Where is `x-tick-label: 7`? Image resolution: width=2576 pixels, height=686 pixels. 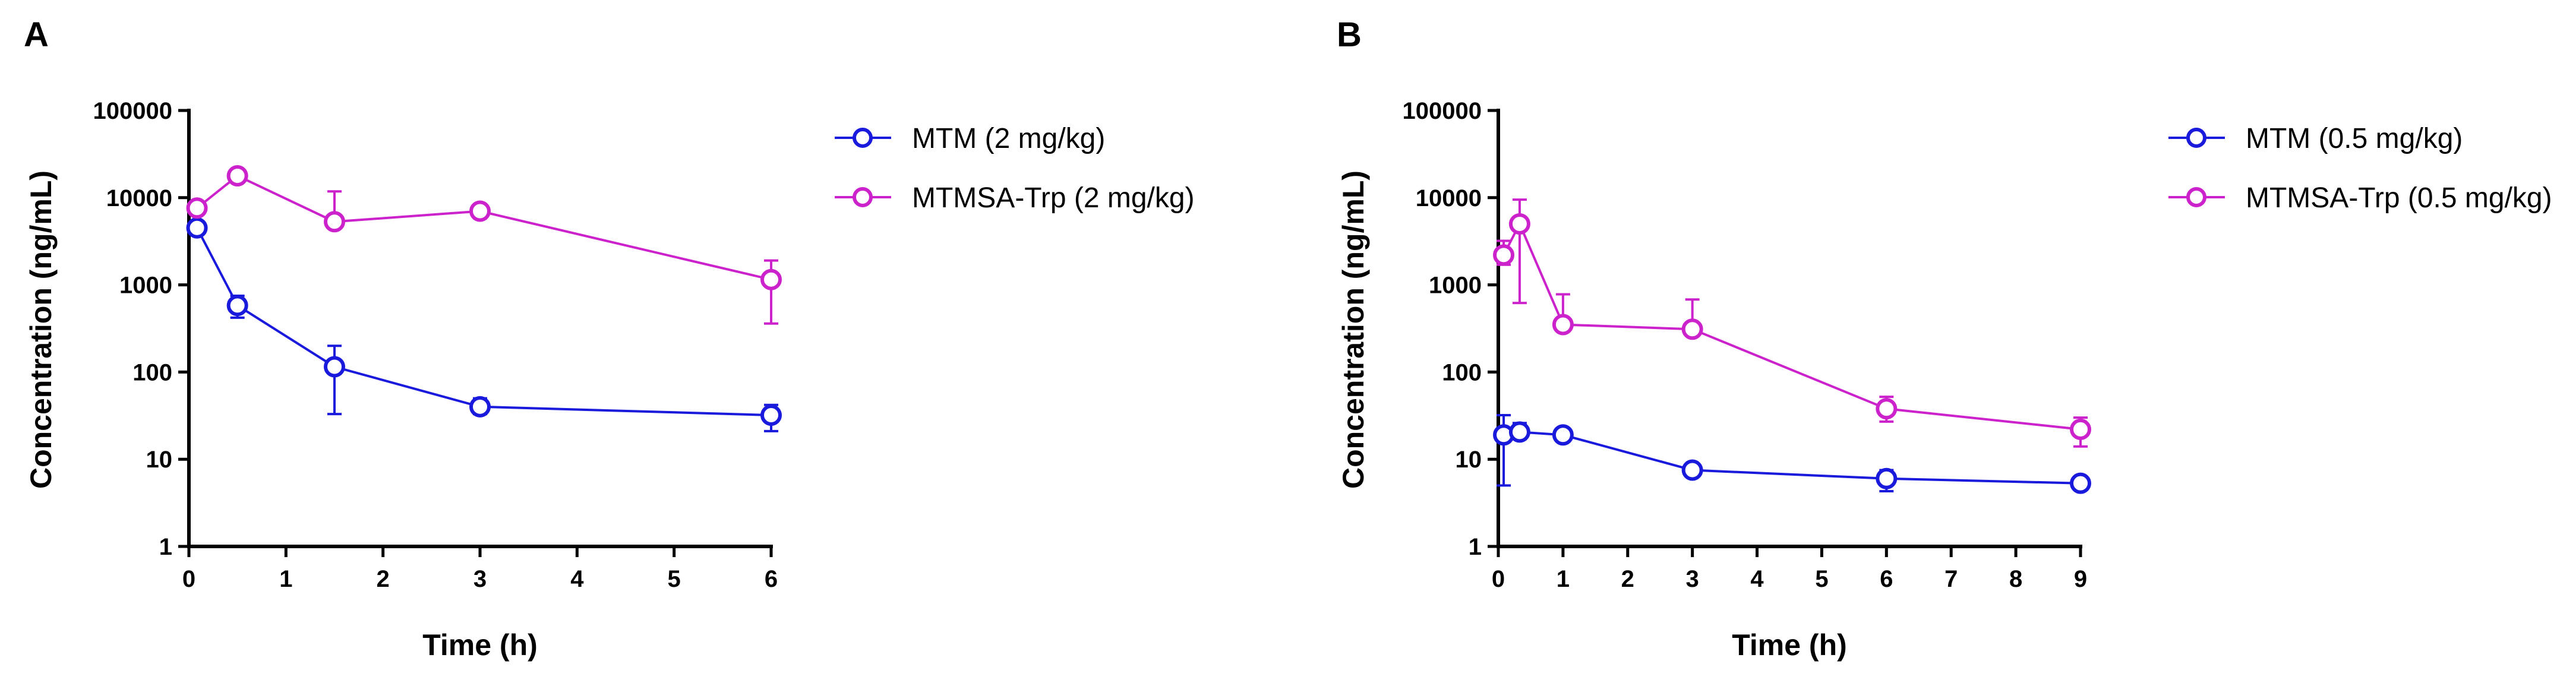 x-tick-label: 7 is located at coordinates (1951, 579).